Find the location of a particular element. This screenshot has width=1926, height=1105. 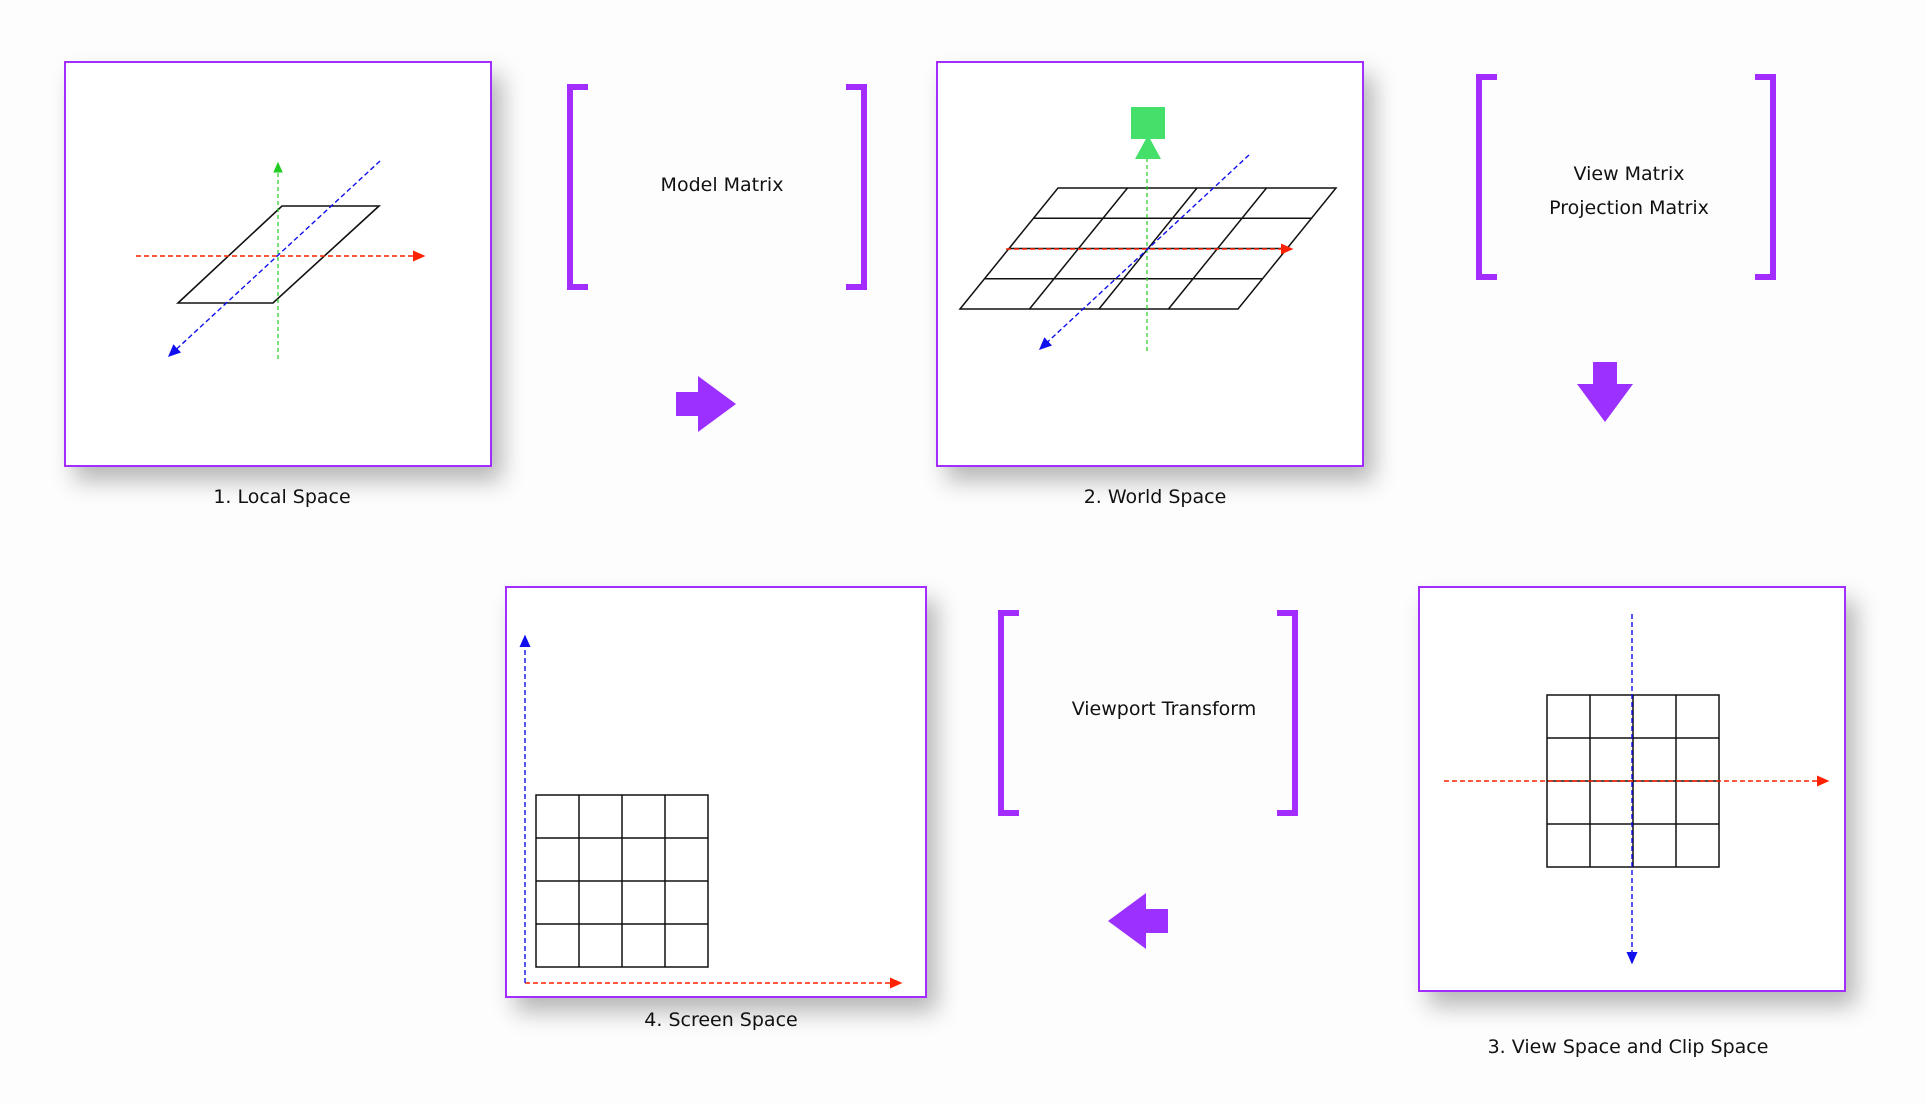

view-clip-space-diagram is located at coordinates (1637, 789).